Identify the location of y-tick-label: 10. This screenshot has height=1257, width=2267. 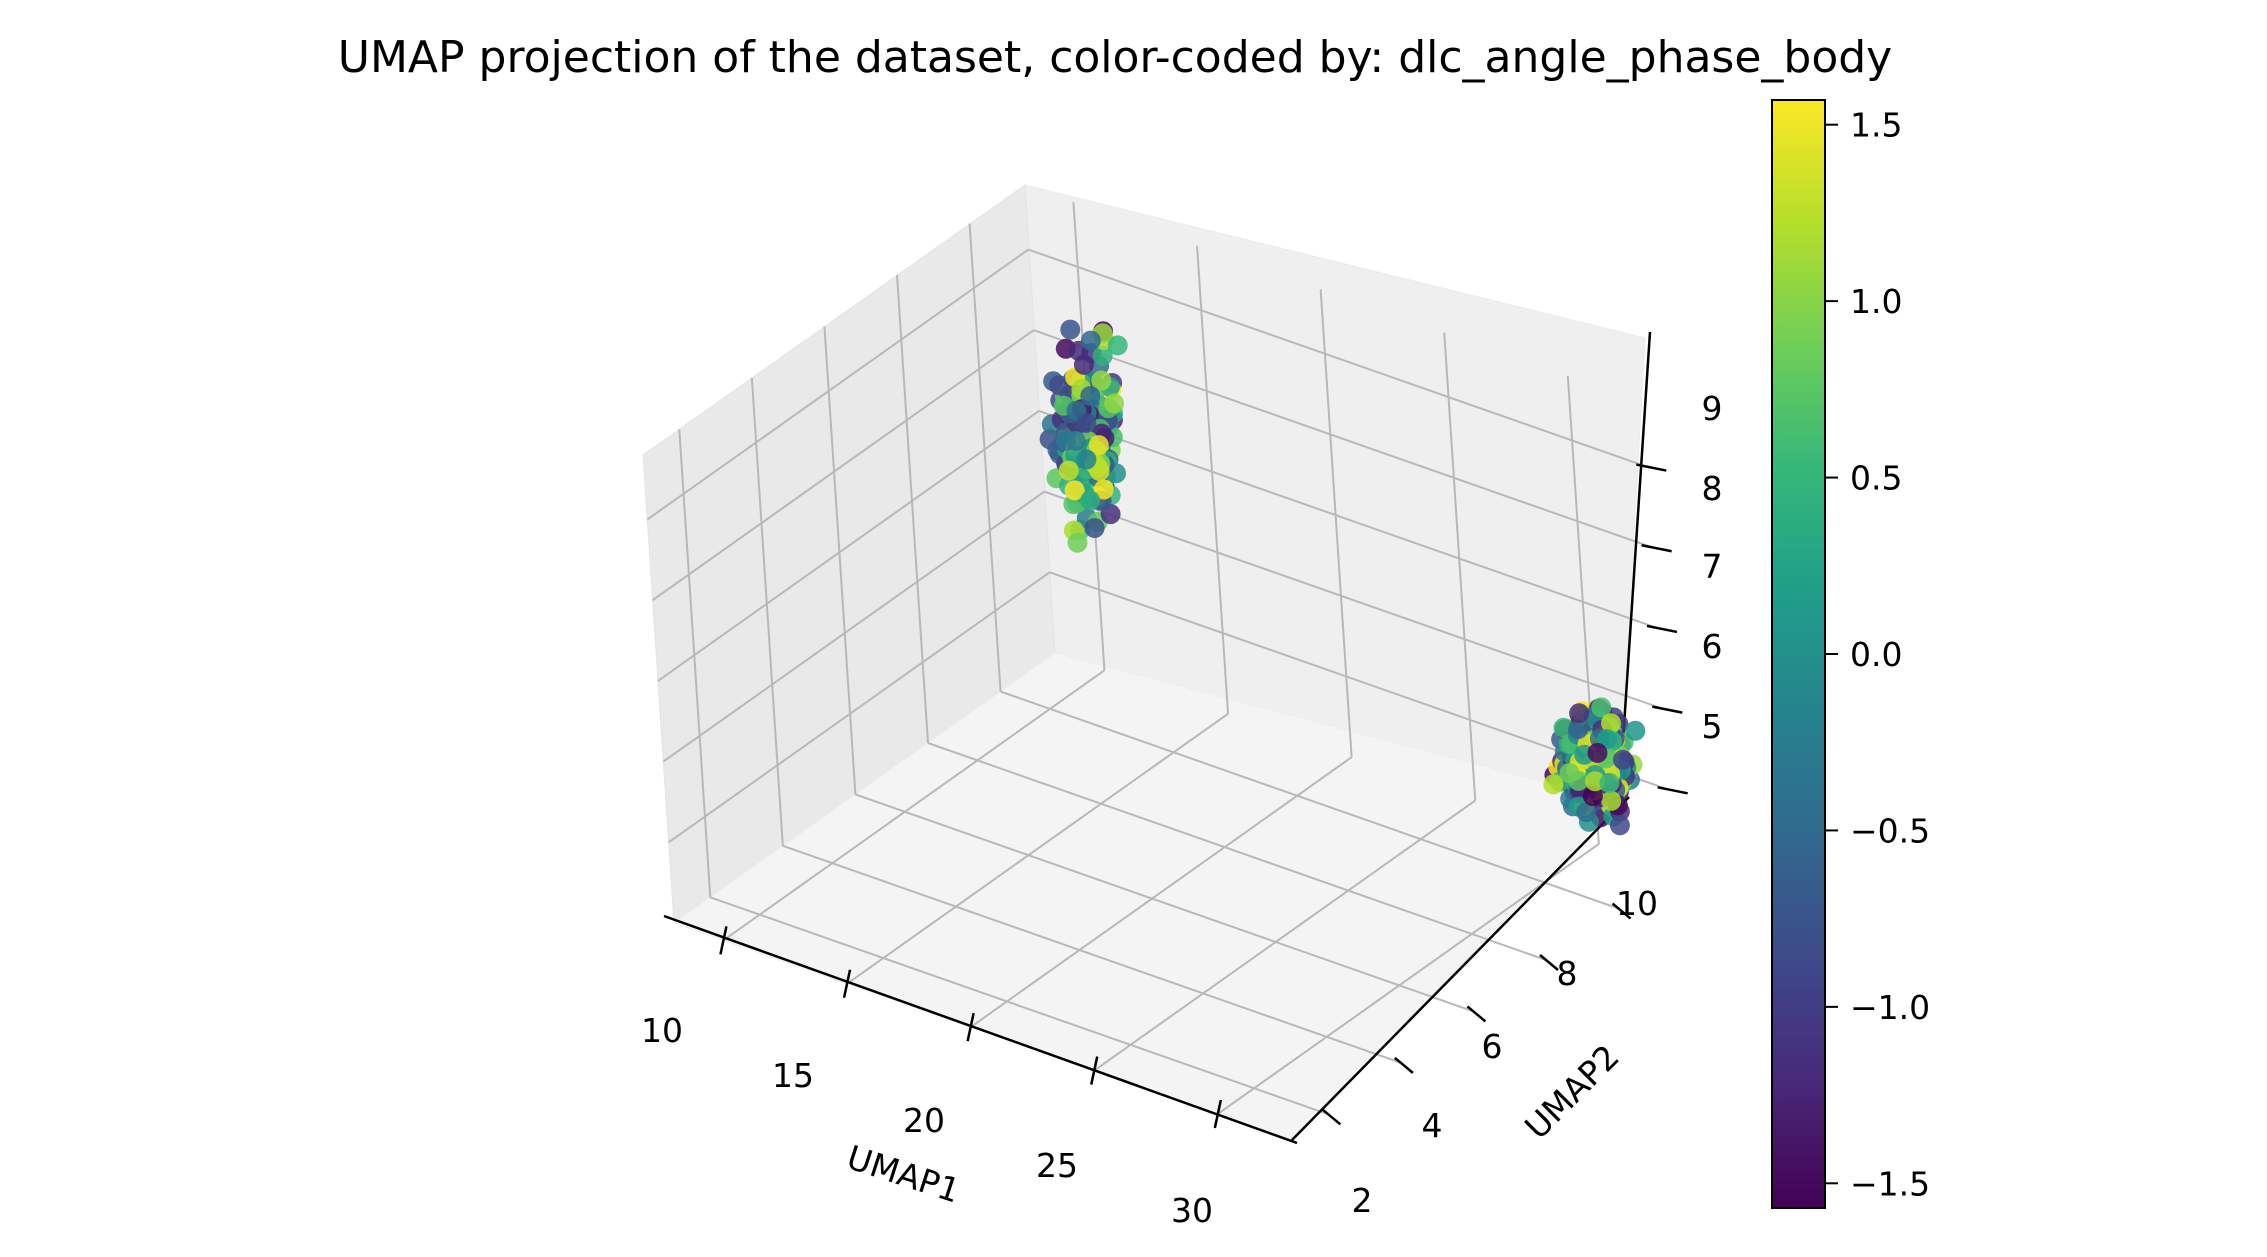
(1637, 903).